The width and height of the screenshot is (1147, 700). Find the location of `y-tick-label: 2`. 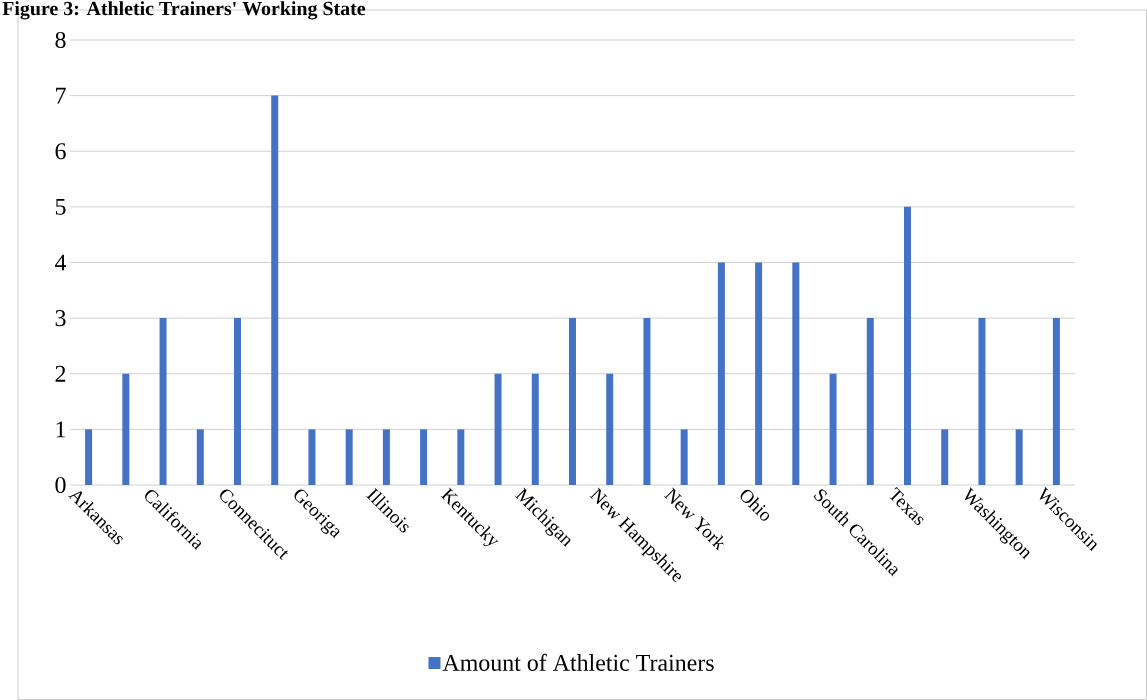

y-tick-label: 2 is located at coordinates (60, 373).